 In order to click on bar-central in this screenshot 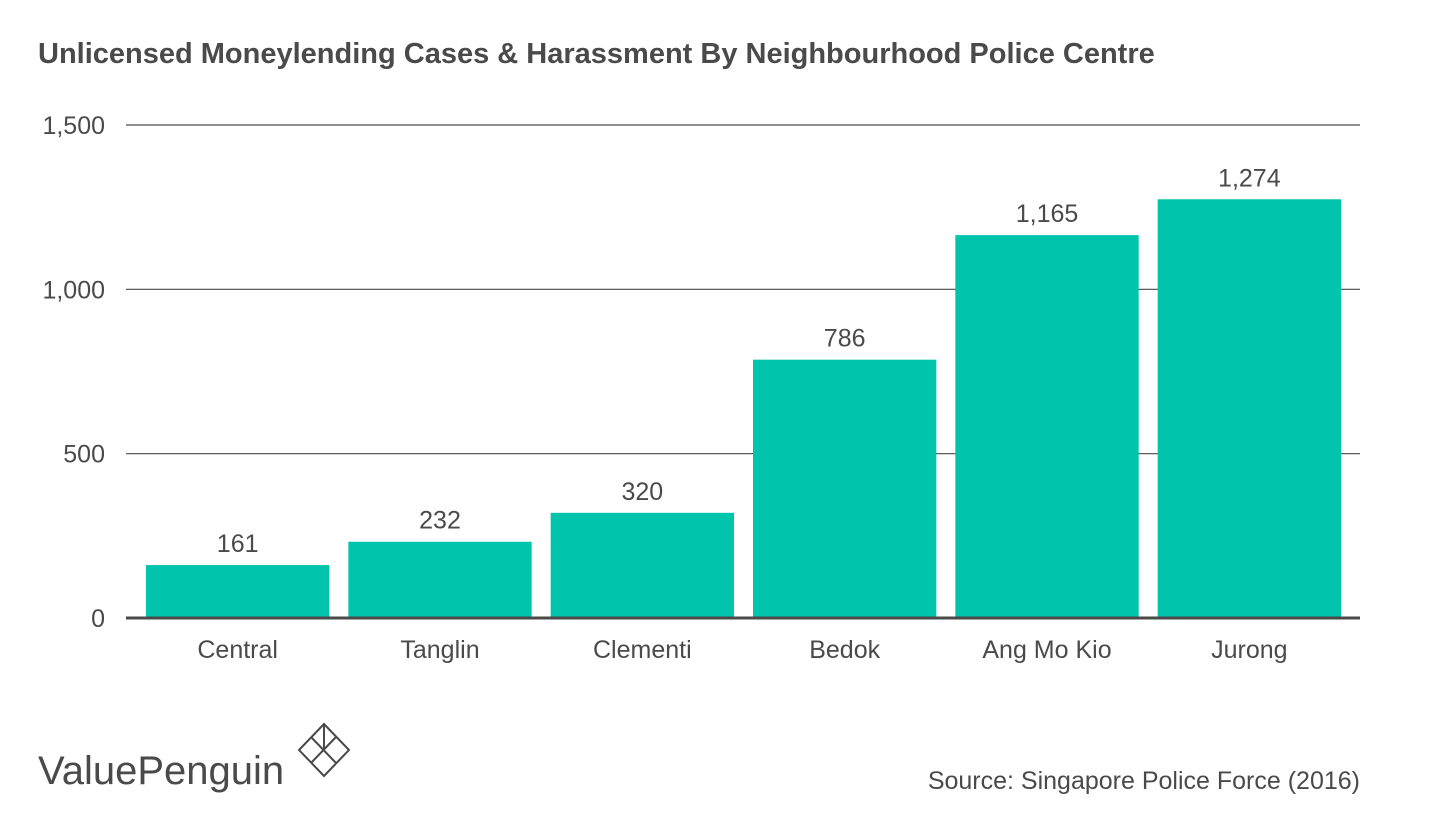, I will do `click(238, 591)`.